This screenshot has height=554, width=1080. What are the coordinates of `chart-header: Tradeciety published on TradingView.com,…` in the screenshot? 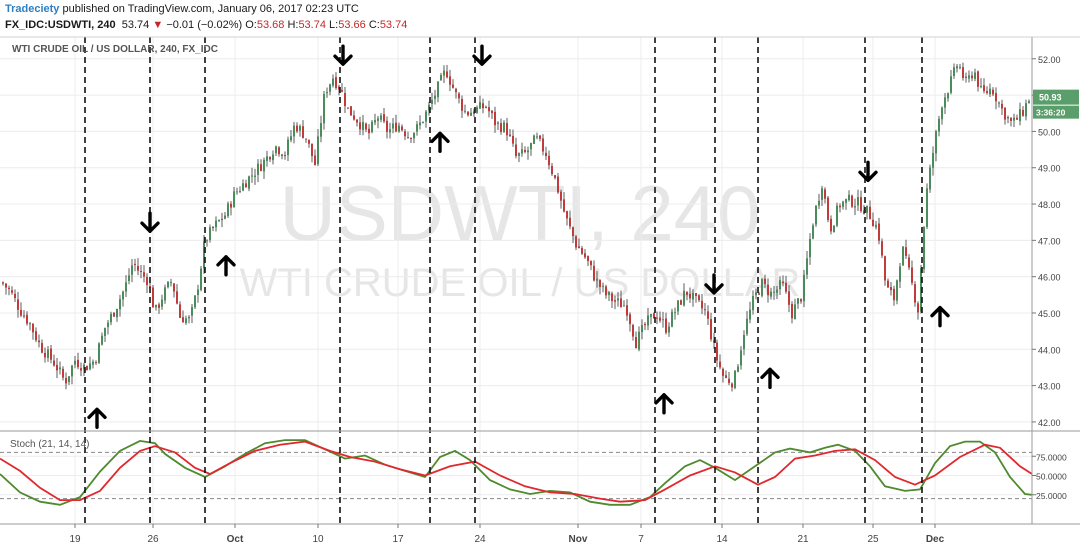 It's located at (540, 18).